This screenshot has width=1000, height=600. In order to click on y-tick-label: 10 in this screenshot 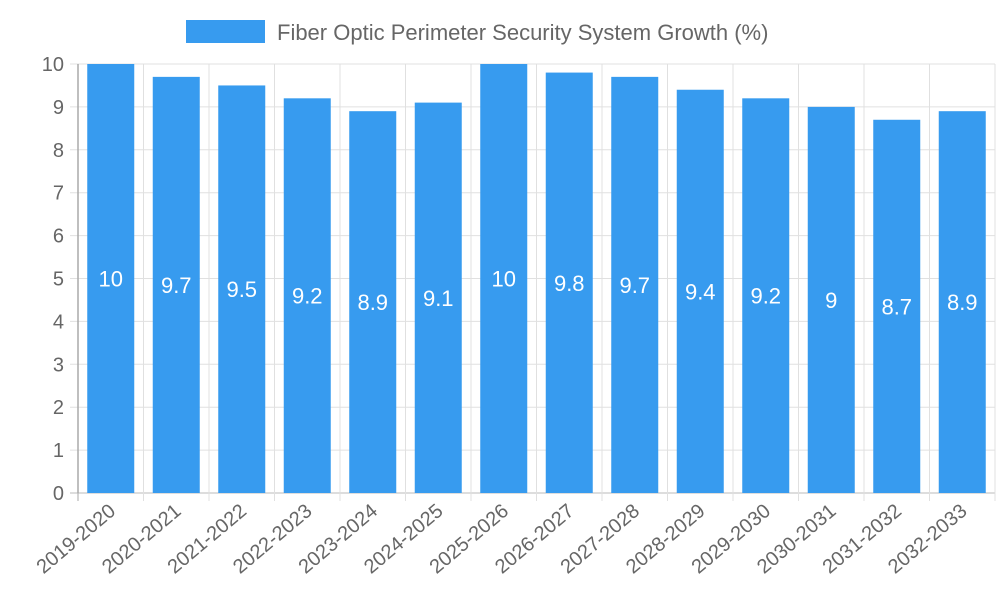, I will do `click(53, 65)`.